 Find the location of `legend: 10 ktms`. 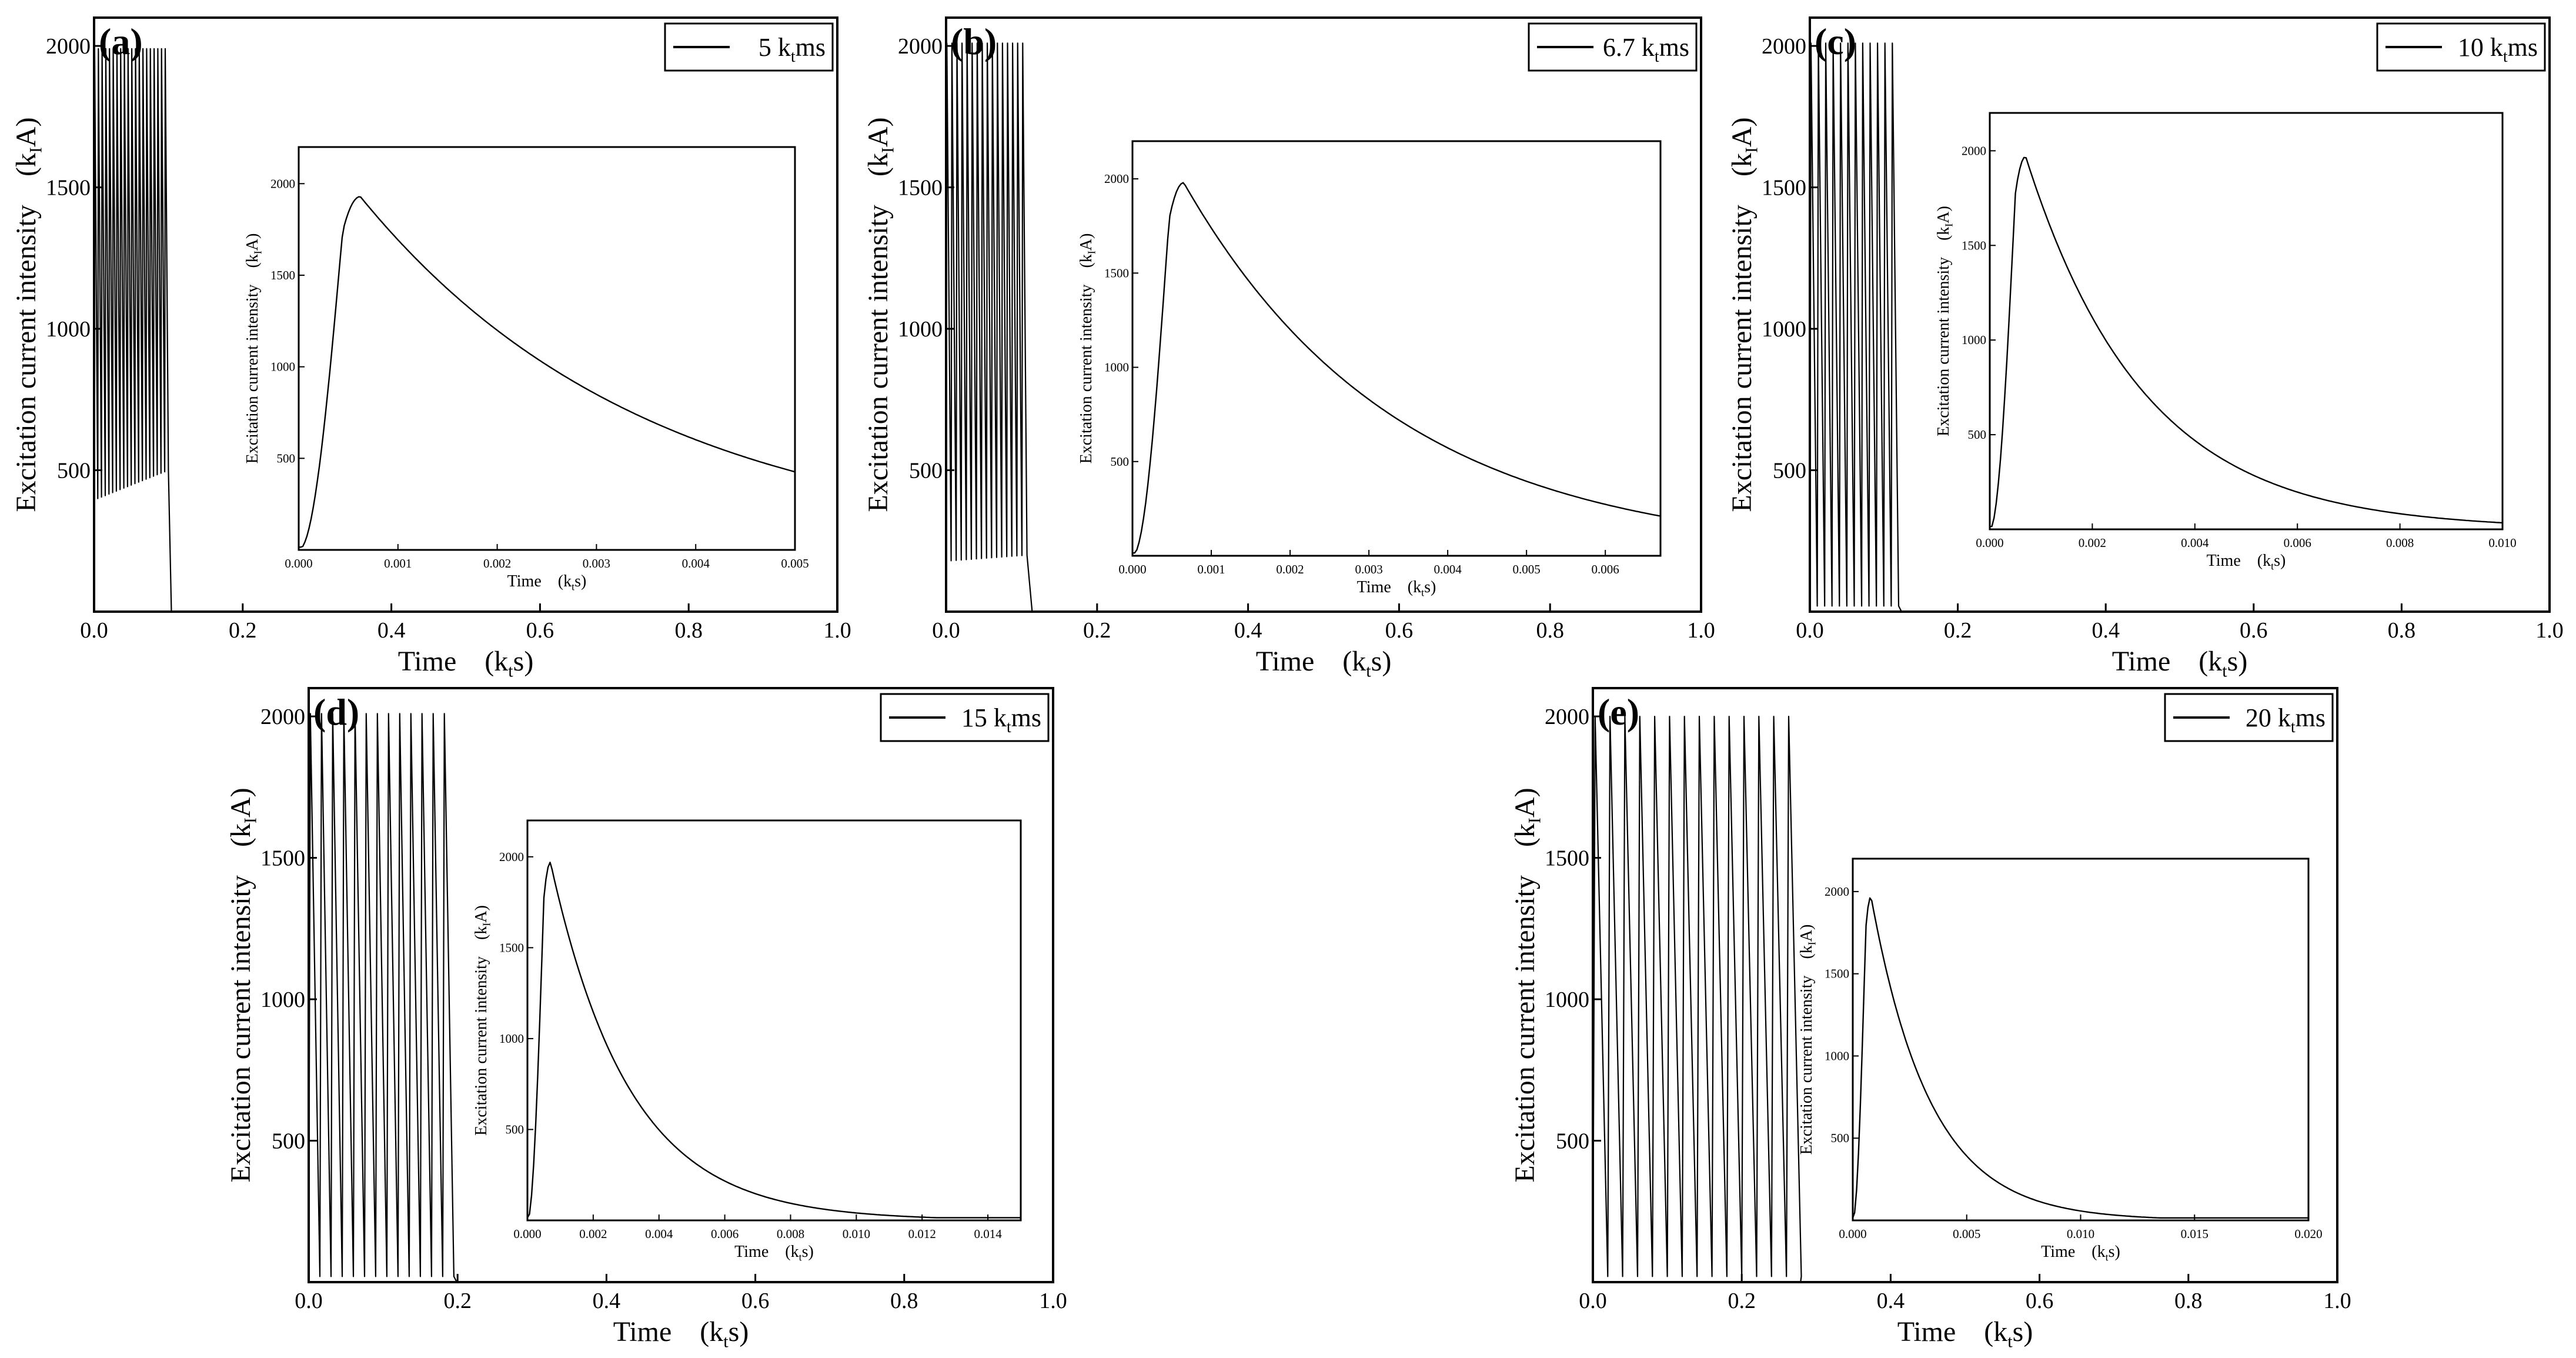

legend: 10 ktms is located at coordinates (2461, 47).